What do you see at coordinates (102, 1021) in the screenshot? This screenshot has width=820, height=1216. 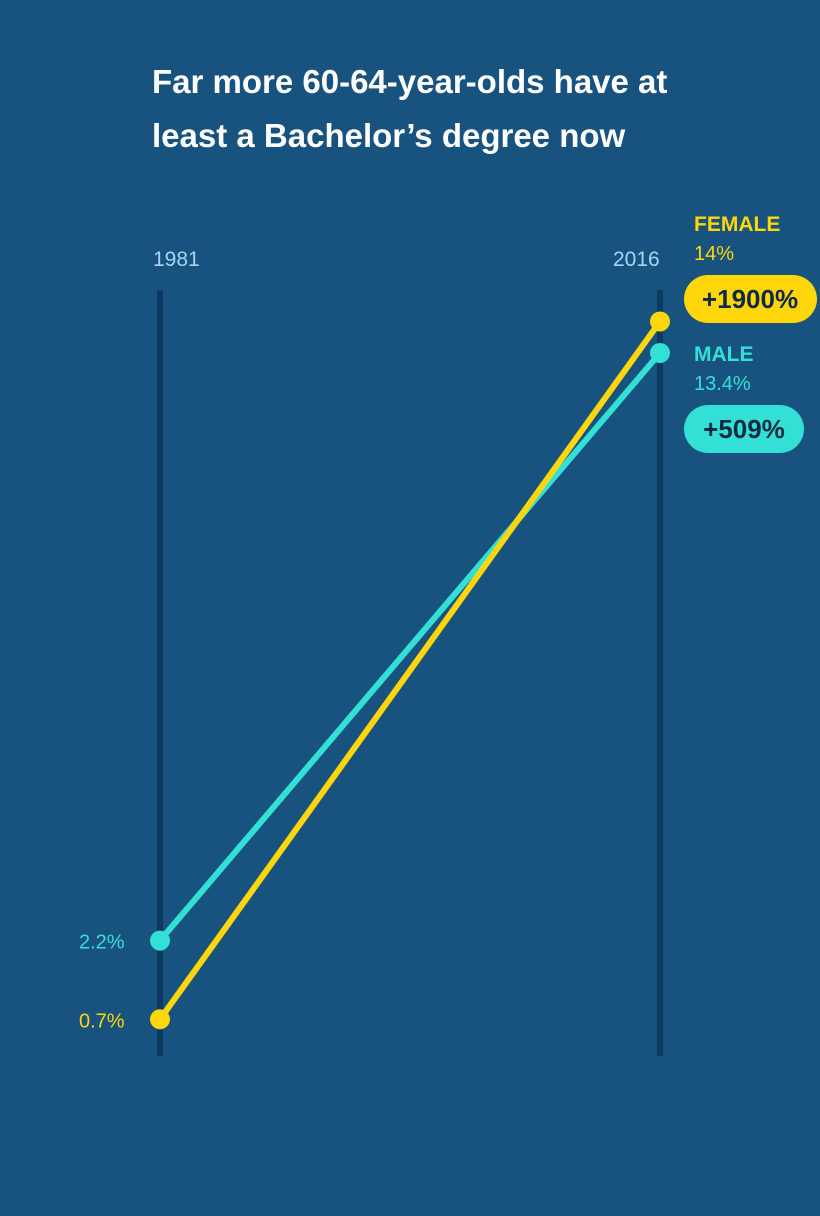 I see `start-value-label-female: 0.7%` at bounding box center [102, 1021].